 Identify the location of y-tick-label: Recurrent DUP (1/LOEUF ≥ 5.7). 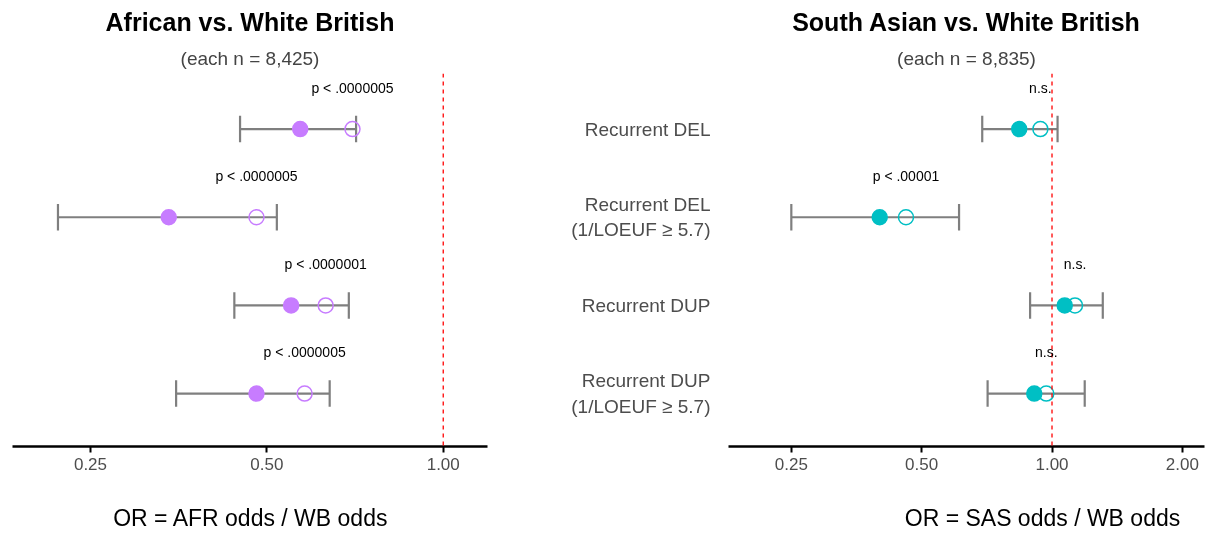
(641, 393).